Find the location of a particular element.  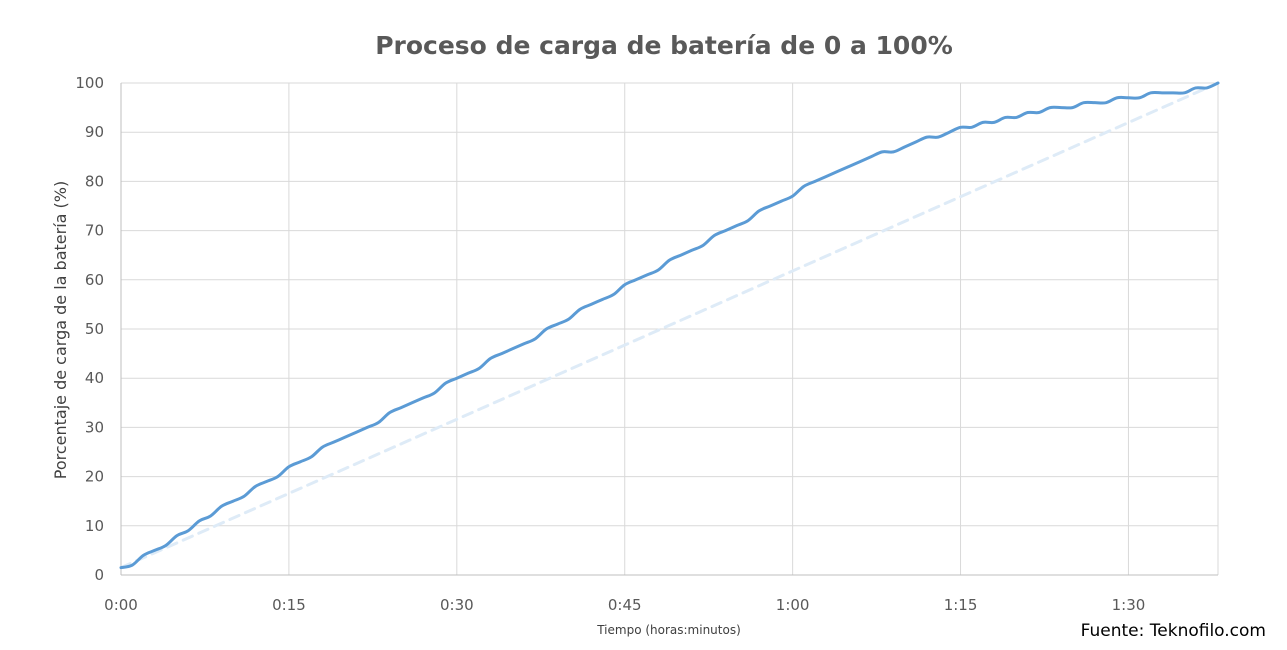

y-axis-label: Porcentaje de carga de la batería (%) is located at coordinates (60, 330).